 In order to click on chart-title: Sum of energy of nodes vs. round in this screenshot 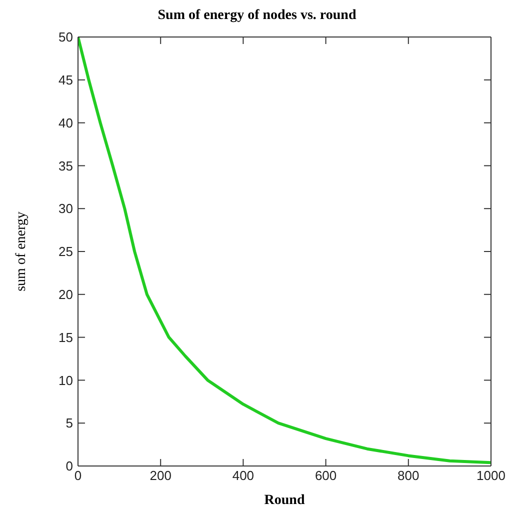, I will do `click(257, 16)`.